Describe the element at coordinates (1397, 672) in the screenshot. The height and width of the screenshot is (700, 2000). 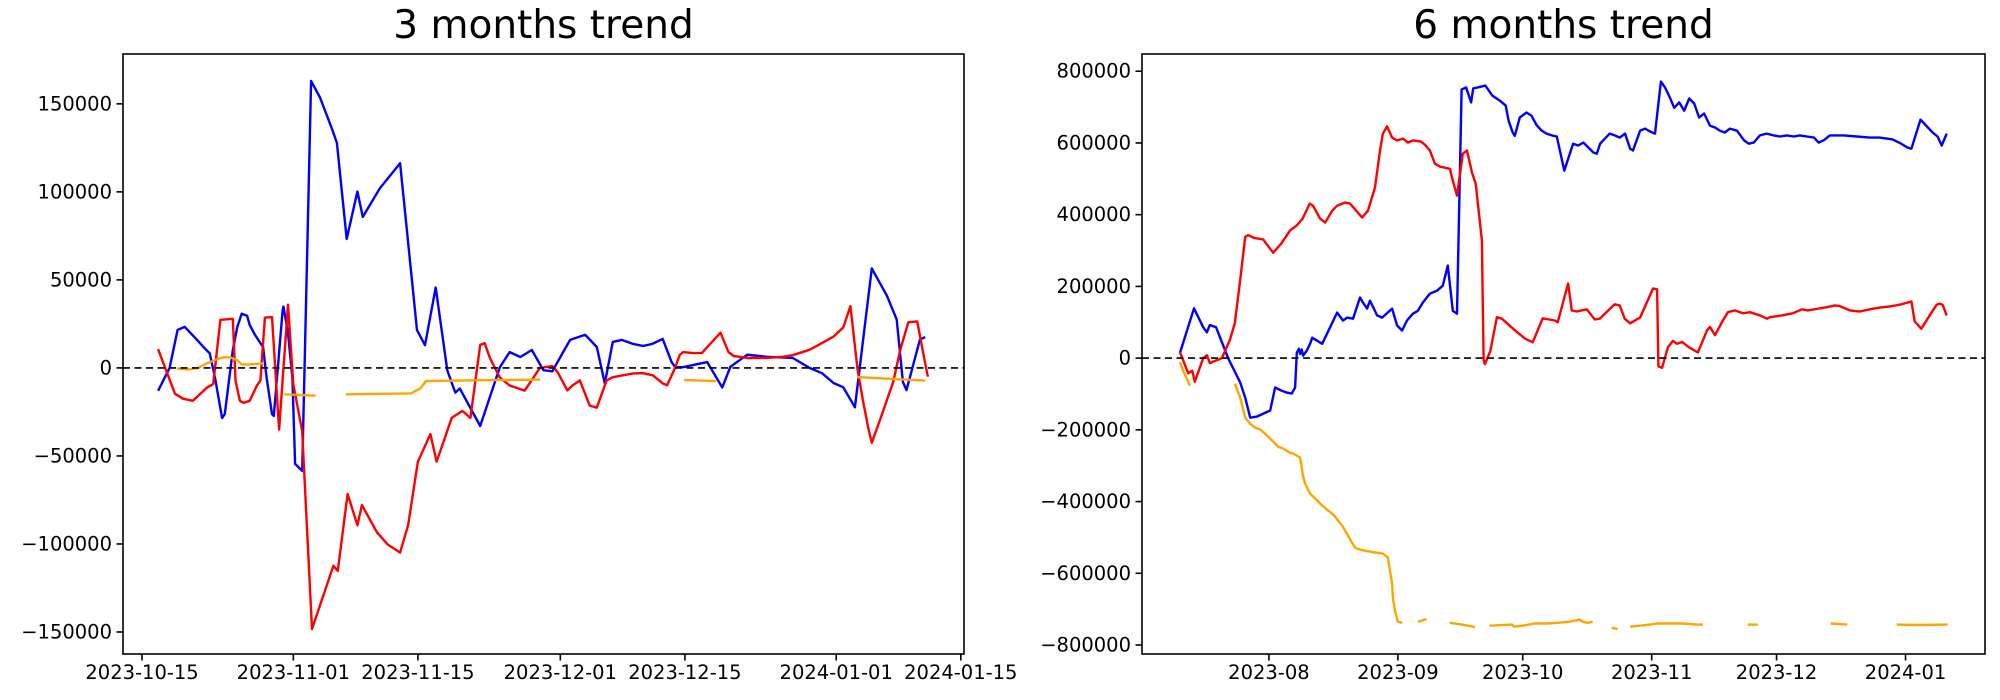
I see `x-tick-label: 2023-09` at that location.